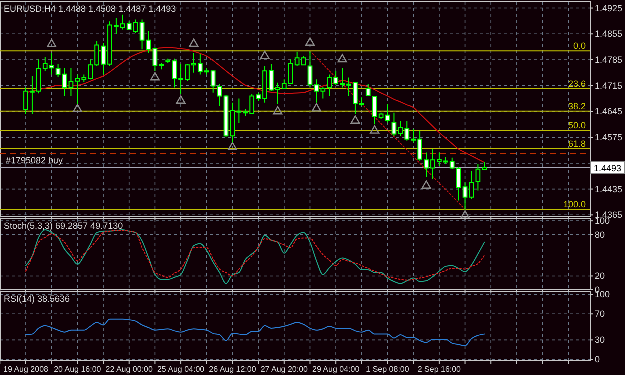  Describe the element at coordinates (130, 369) in the screenshot. I see `x-tick-label: 22 Aug 00:00` at that location.